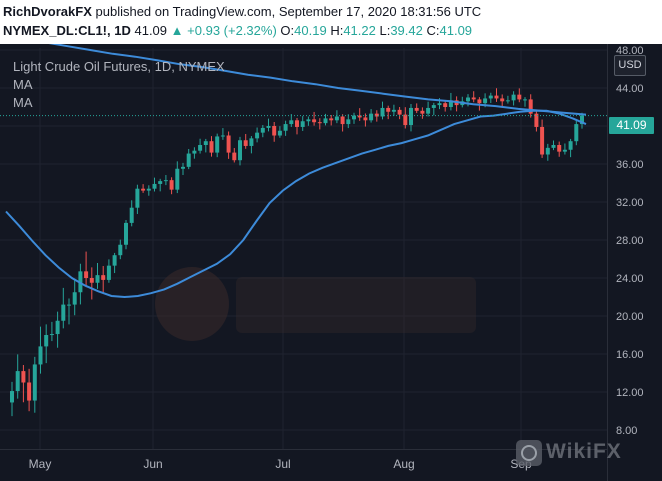 The height and width of the screenshot is (481, 662). What do you see at coordinates (584, 451) in the screenshot?
I see `watermark-text: WikiFX` at bounding box center [584, 451].